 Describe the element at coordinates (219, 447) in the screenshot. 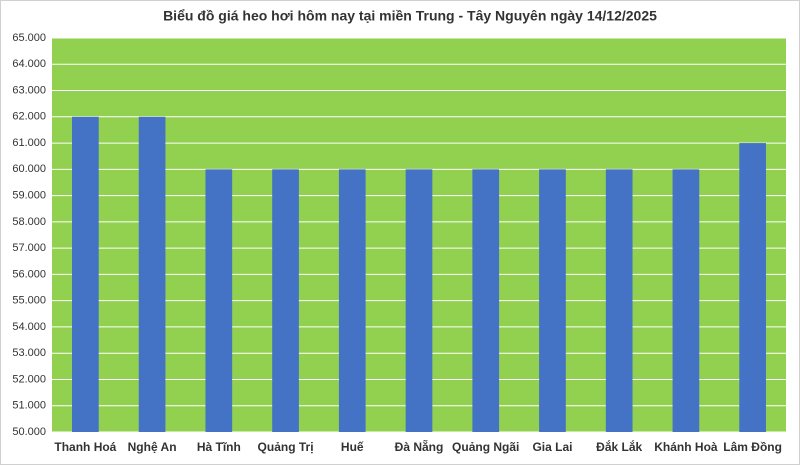

I see `x-tick-label: Hà Tĩnh` at that location.